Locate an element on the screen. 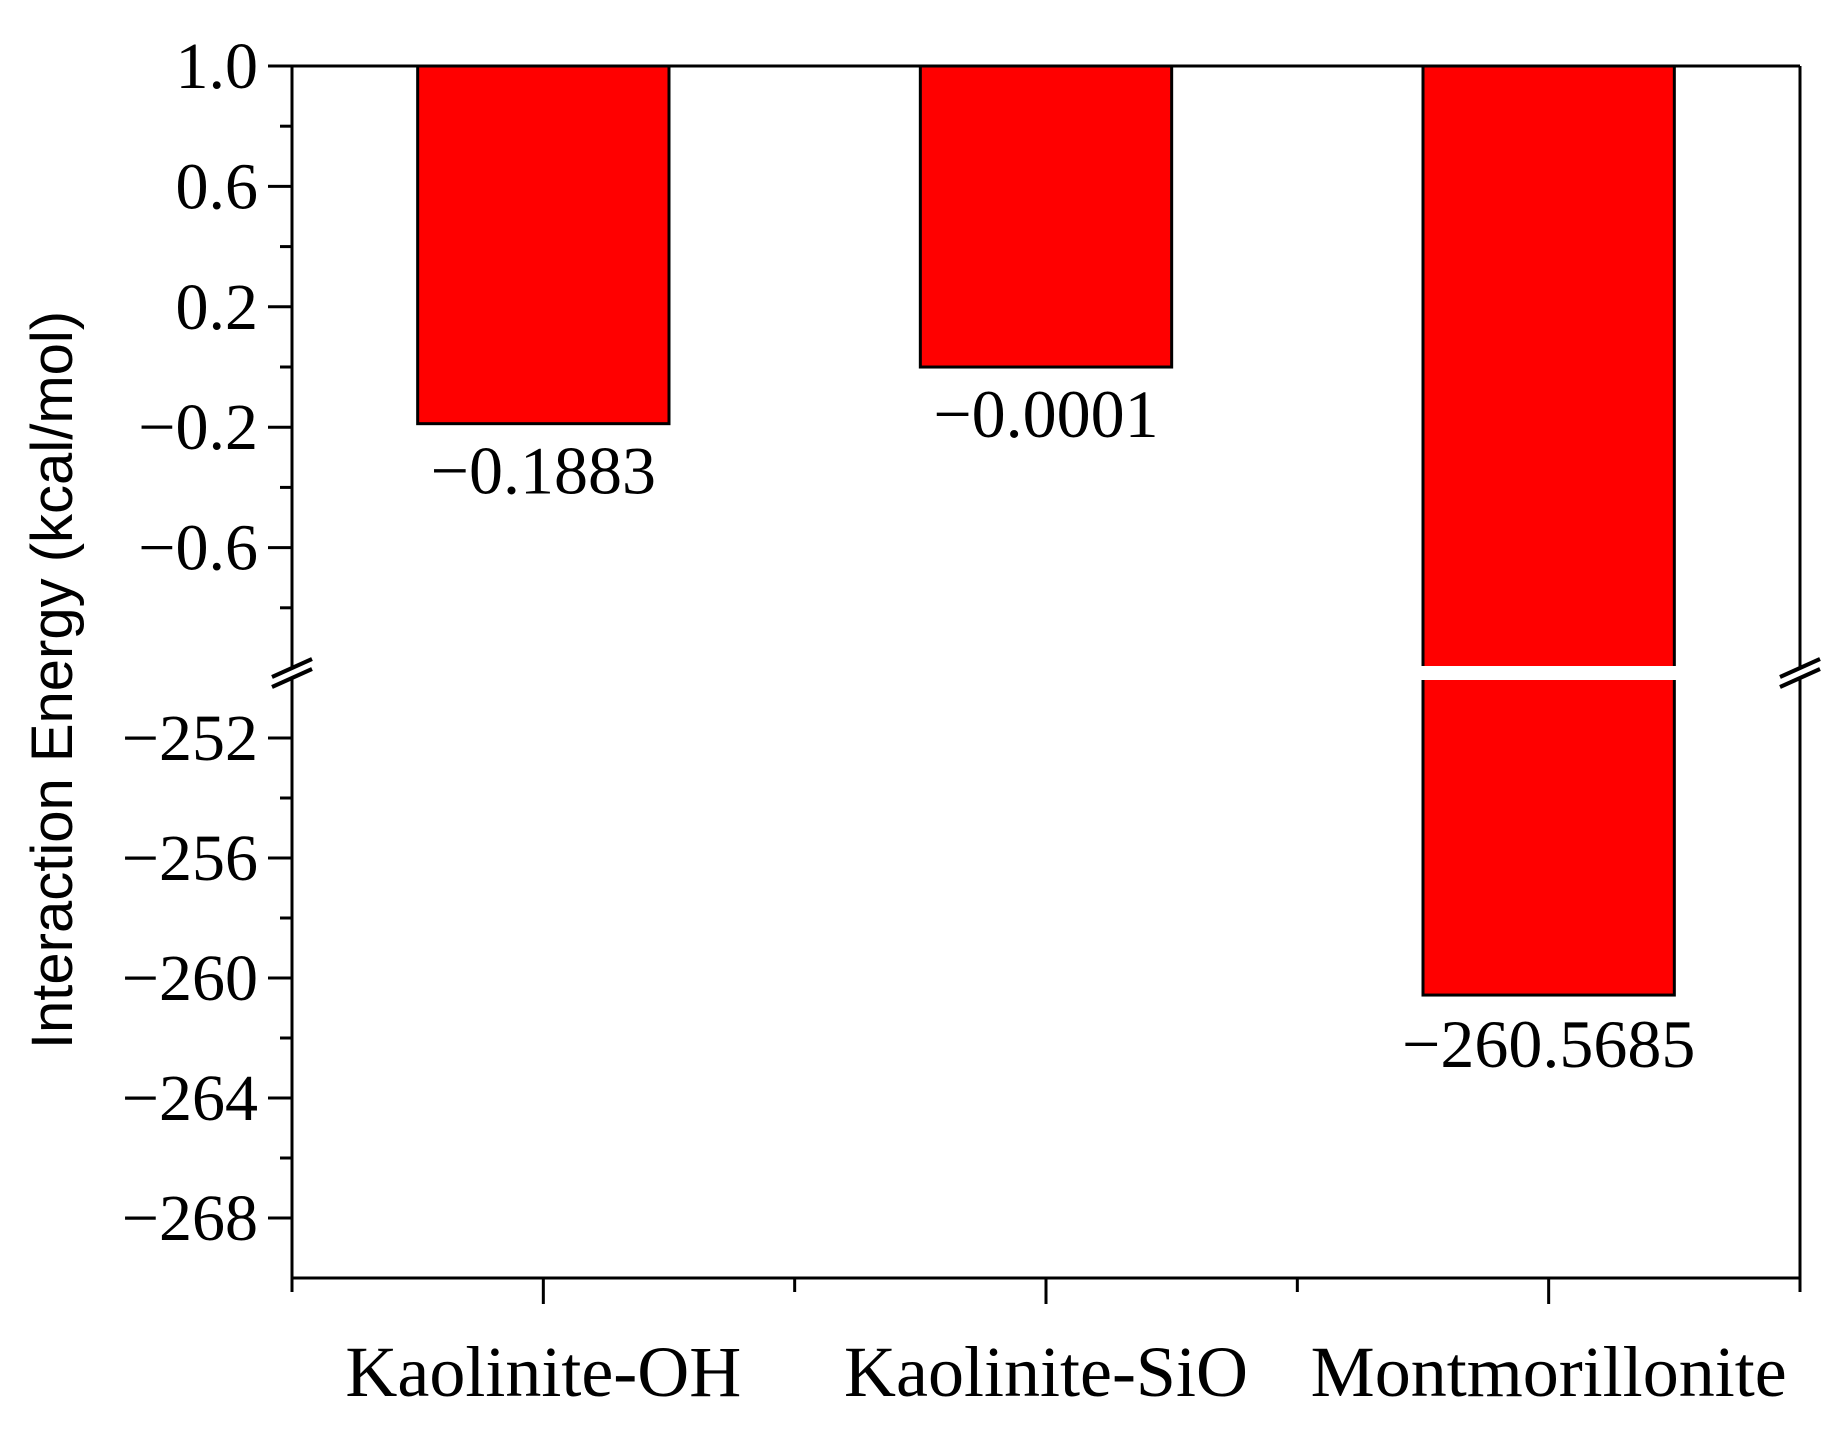 The width and height of the screenshot is (1840, 1438). y-axis-title: Interaction Energy (kcal/mol) is located at coordinates (52, 680).